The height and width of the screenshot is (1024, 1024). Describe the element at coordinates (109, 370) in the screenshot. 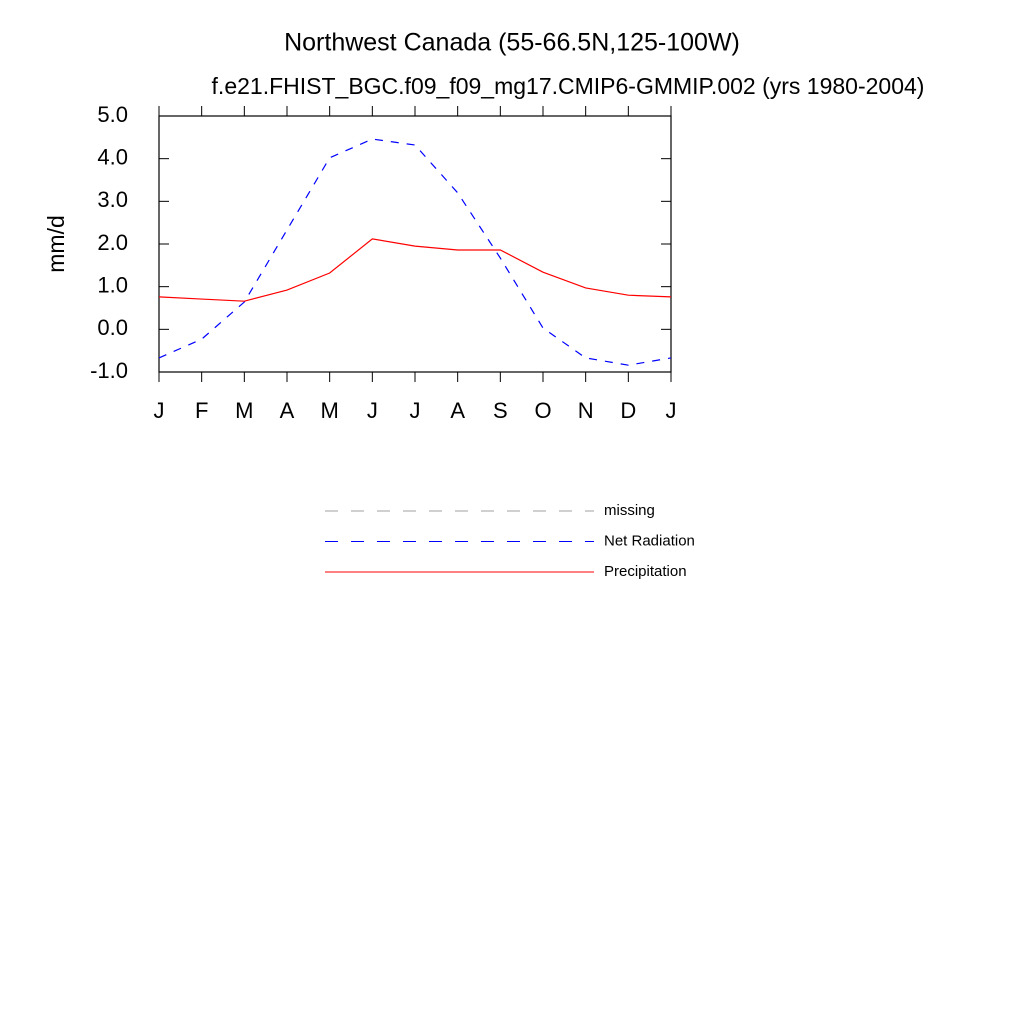

I see `y-tick-label: -1.0` at that location.